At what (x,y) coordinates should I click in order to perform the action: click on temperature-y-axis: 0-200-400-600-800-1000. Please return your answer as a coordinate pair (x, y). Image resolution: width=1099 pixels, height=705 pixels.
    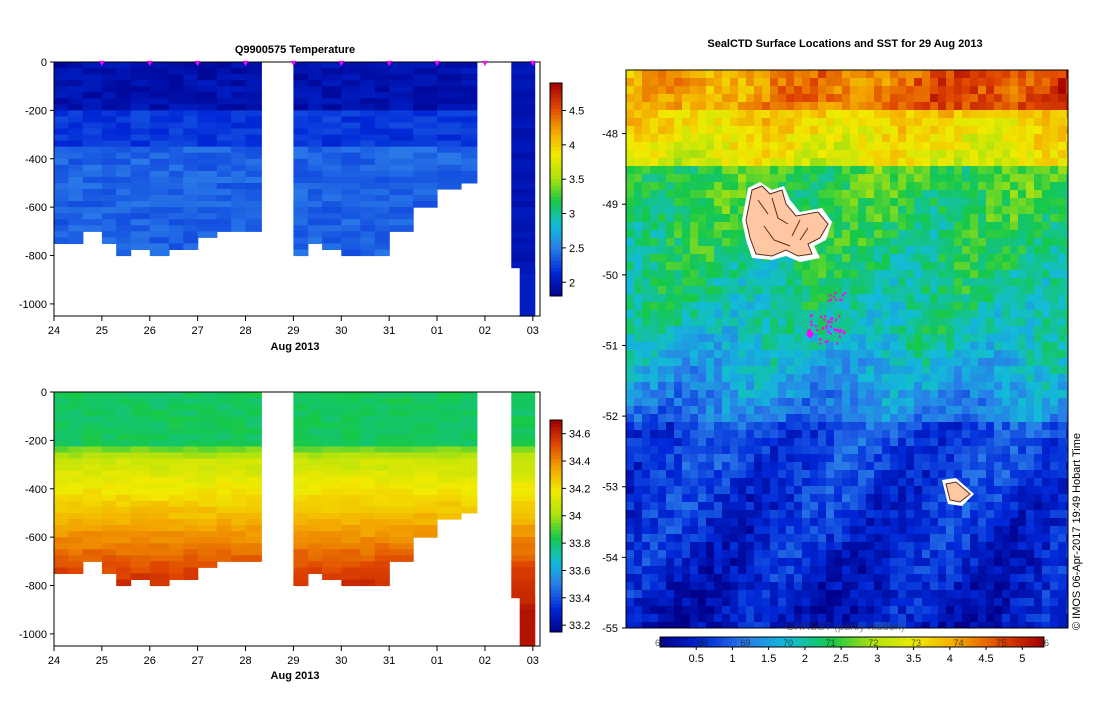
    Looking at the image, I should click on (36, 184).